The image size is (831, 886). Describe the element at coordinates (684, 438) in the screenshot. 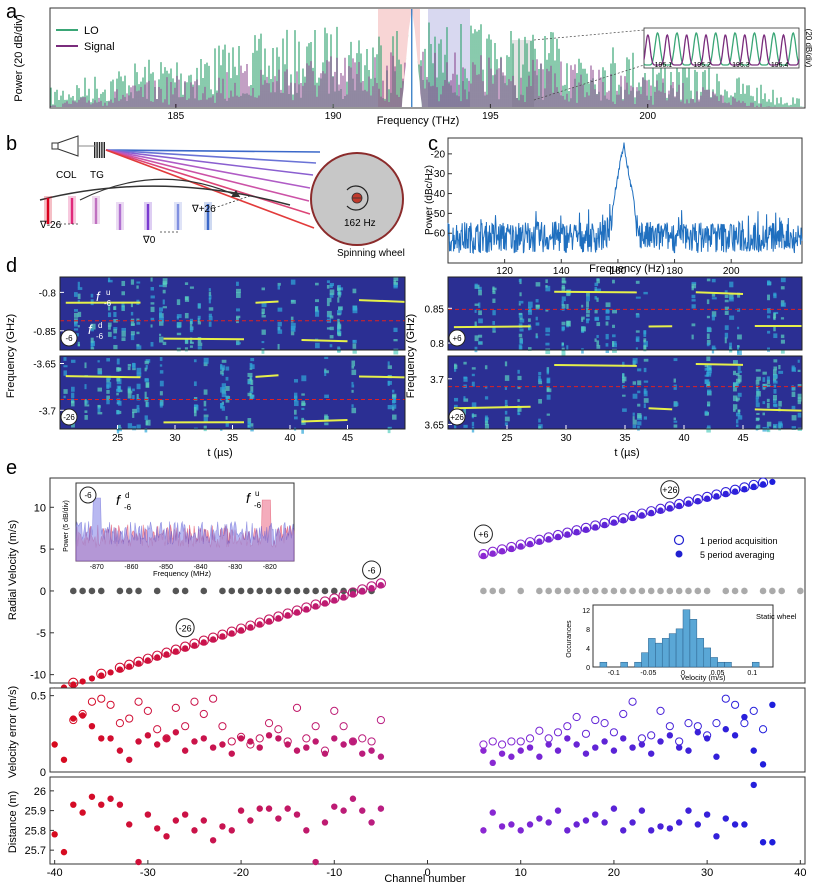

I see `heatmap-xtick-label: 40` at that location.